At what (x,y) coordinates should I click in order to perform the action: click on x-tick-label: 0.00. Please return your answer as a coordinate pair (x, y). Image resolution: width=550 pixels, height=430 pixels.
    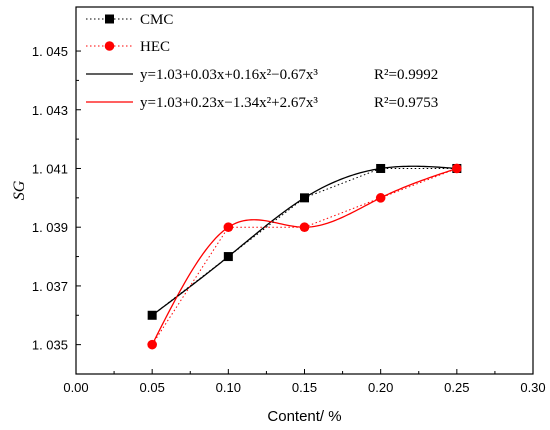
    Looking at the image, I should click on (75, 387).